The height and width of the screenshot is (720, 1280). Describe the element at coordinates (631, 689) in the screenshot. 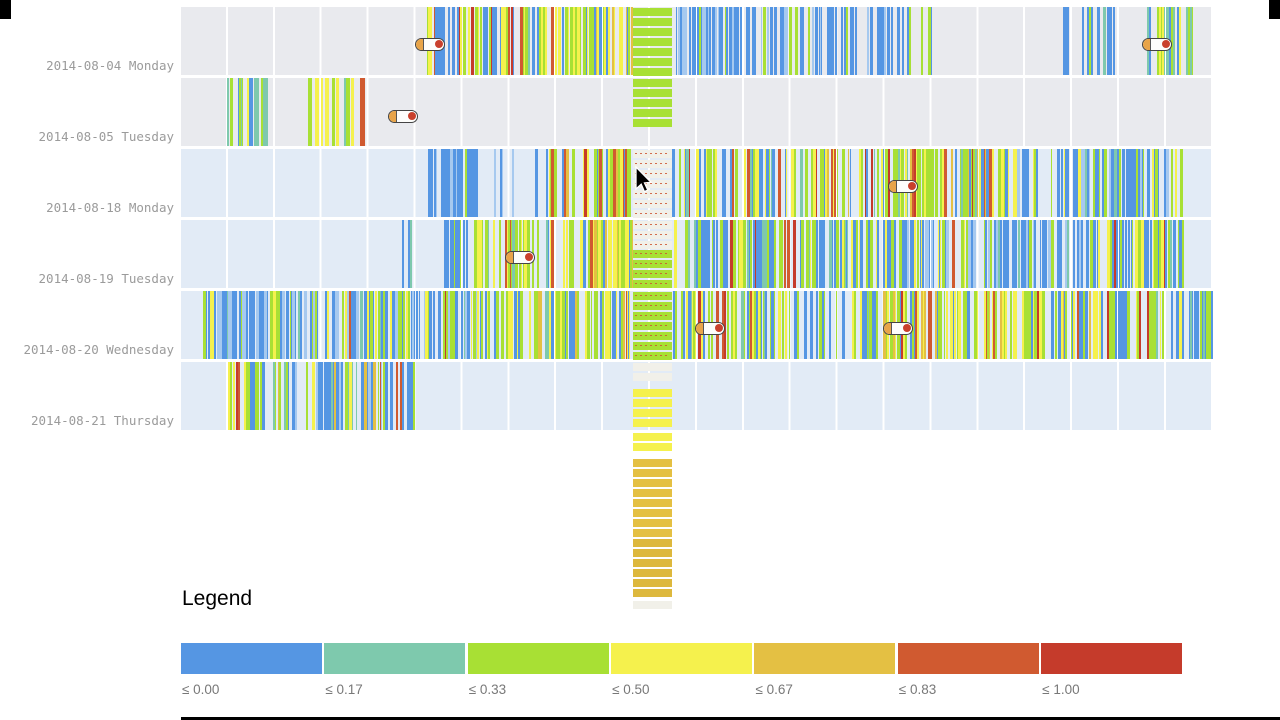

I see `legend-bin-label: ≤ 0.50` at that location.